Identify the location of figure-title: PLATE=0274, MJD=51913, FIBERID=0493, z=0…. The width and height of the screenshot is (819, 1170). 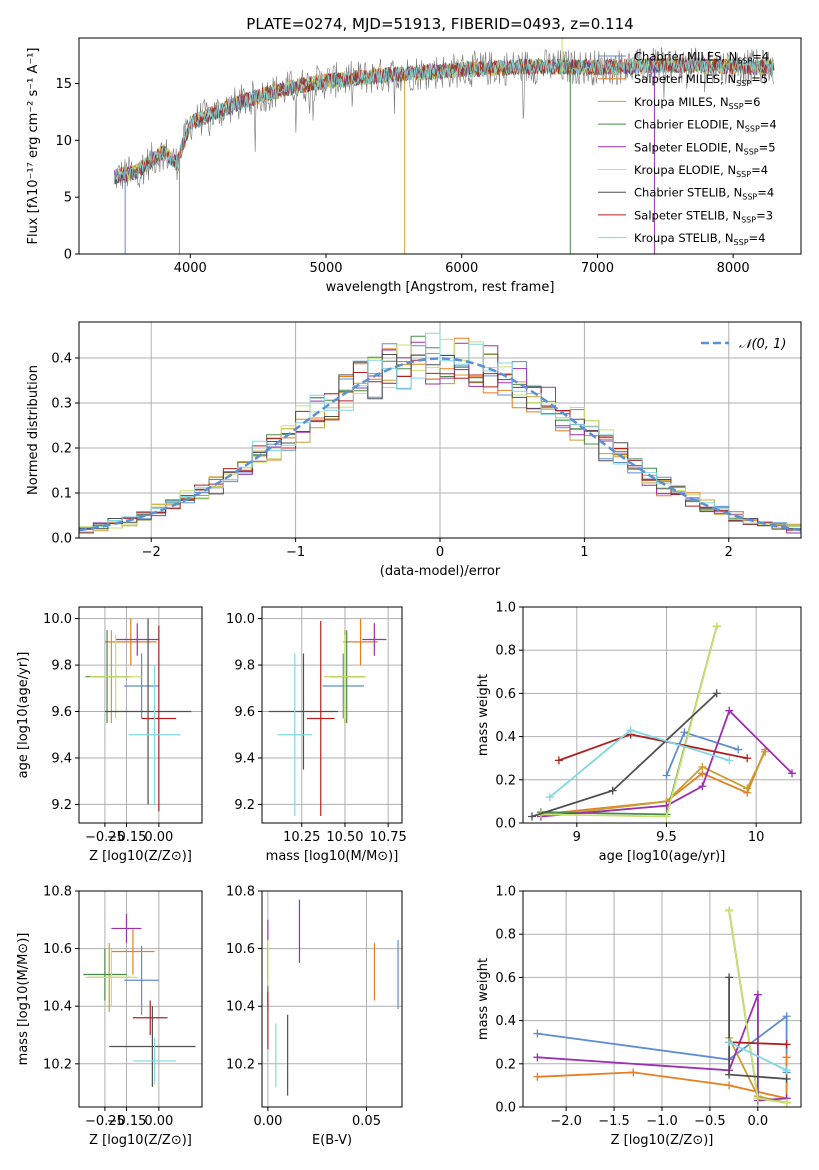
(439, 24).